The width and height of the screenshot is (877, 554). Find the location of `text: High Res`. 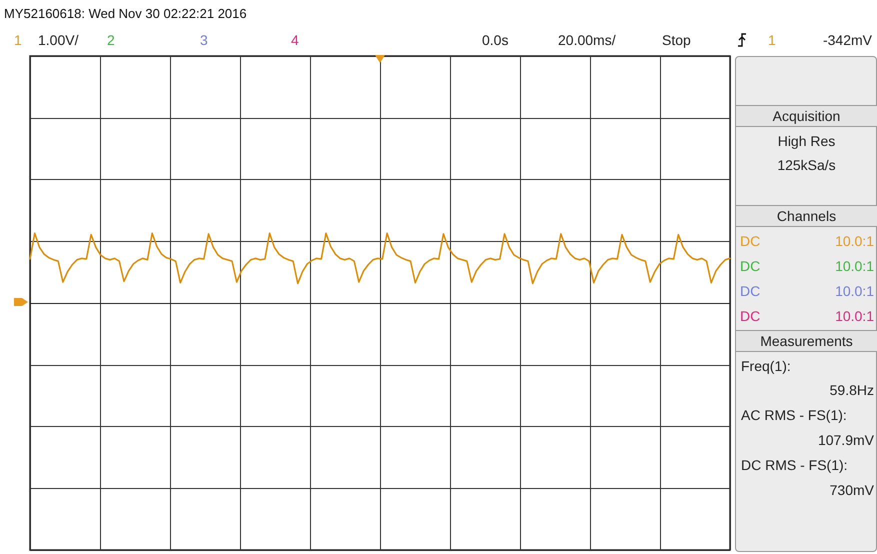

text: High Res is located at coordinates (806, 141).